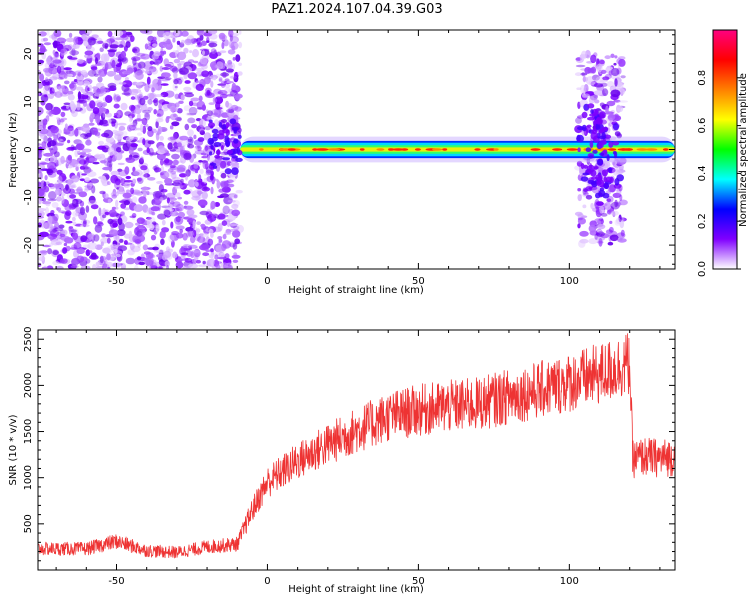 This screenshot has height=600, width=750. Describe the element at coordinates (569, 281) in the screenshot. I see `x-tick-label: 100` at that location.